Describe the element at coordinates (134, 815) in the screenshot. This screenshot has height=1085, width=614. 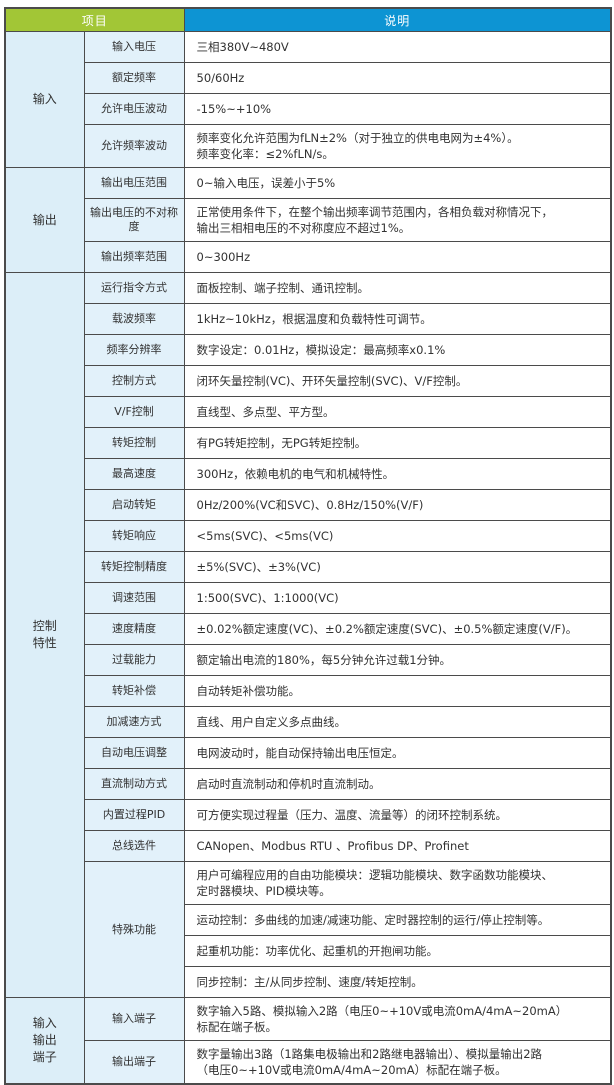
I see `item-label-cell: 内置过程PID` at that location.